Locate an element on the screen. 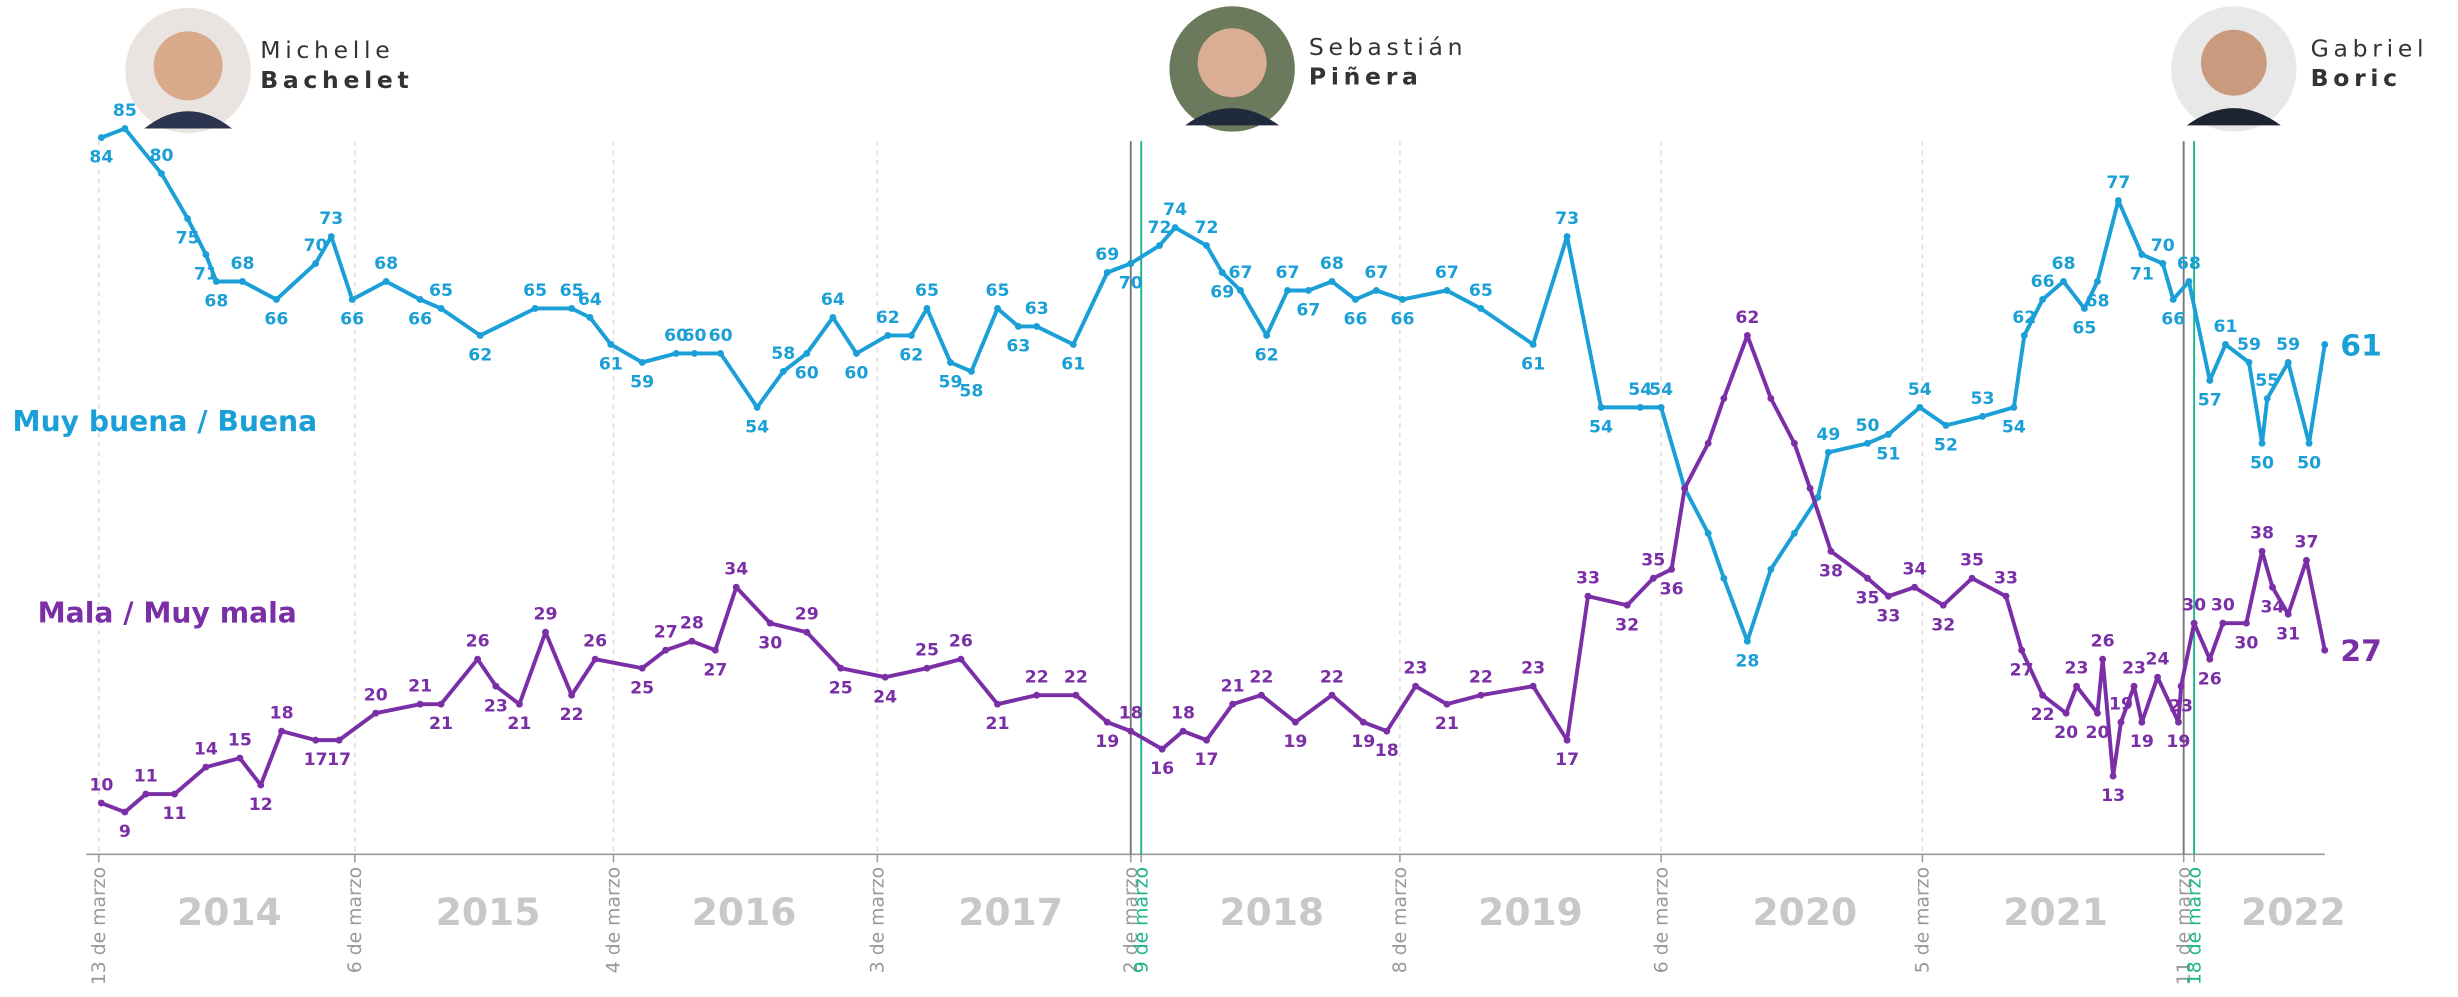  value-label: 60 is located at coordinates (807, 374).